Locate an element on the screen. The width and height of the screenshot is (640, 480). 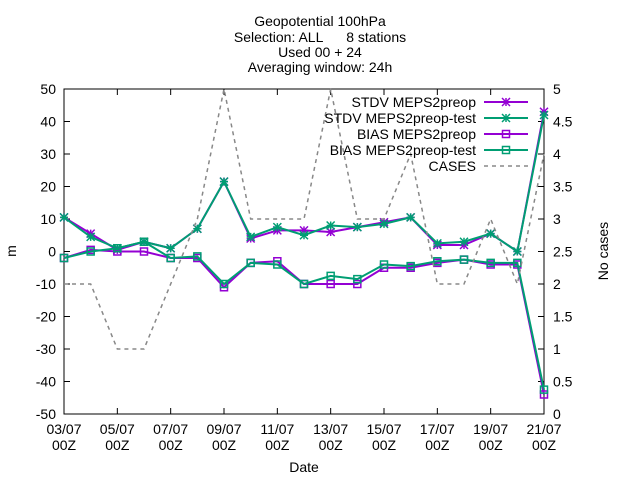
legend-entry: CASES is located at coordinates (478, 166).